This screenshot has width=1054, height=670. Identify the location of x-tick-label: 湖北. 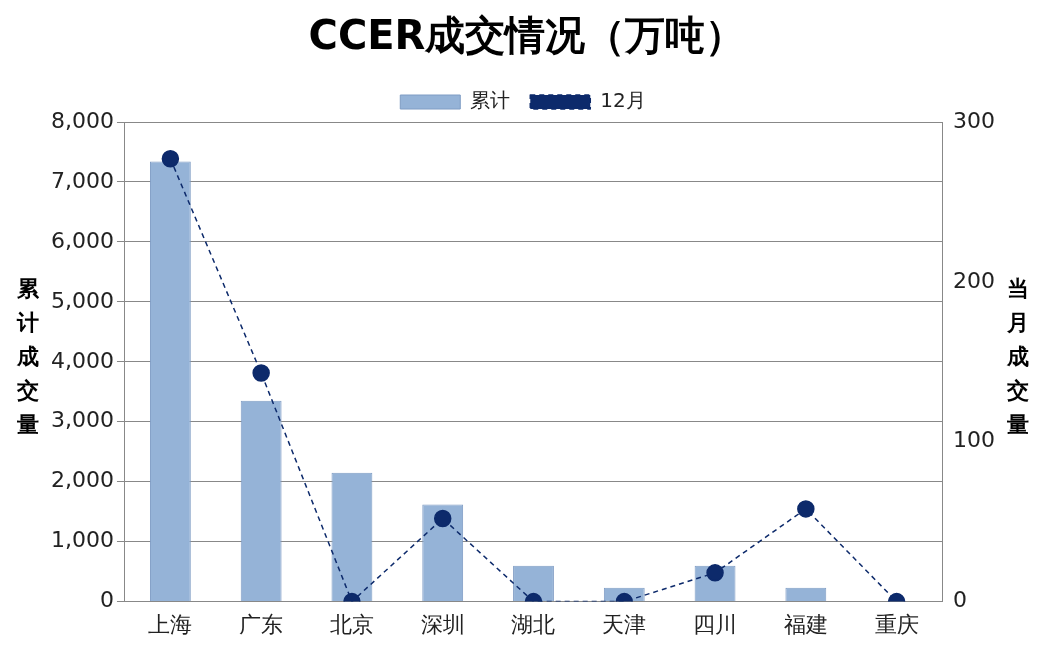
(533, 624).